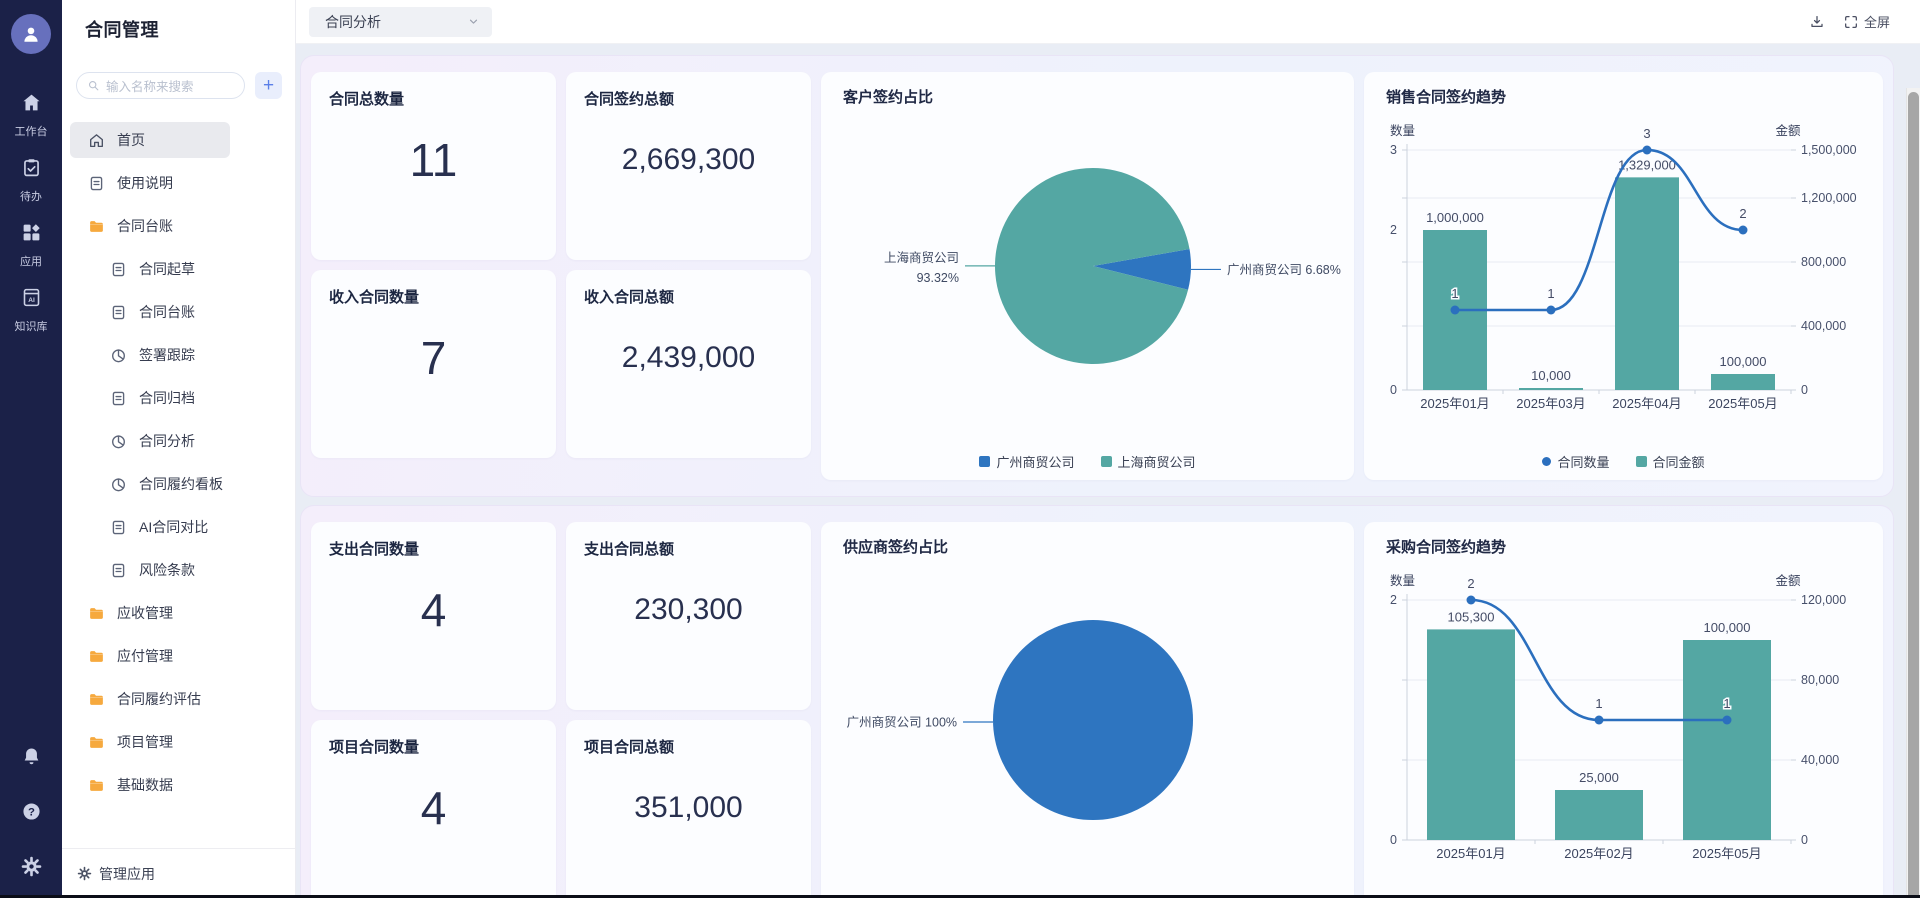  I want to click on stat-label: 合同签约总额, so click(629, 99).